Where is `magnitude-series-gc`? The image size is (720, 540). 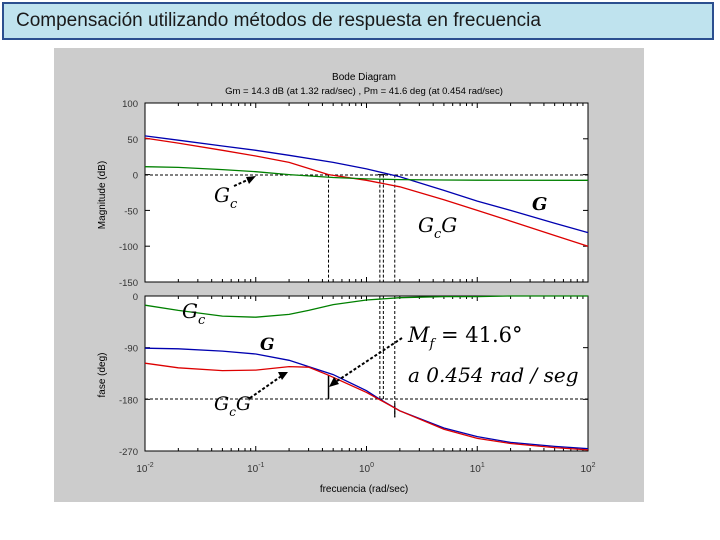
magnitude-series-gc is located at coordinates (366, 173).